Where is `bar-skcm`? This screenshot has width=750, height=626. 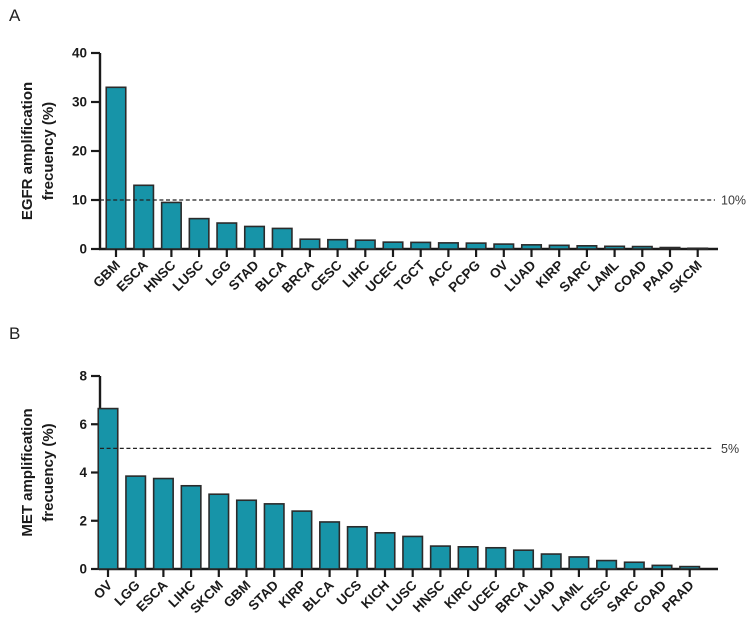 bar-skcm is located at coordinates (219, 531).